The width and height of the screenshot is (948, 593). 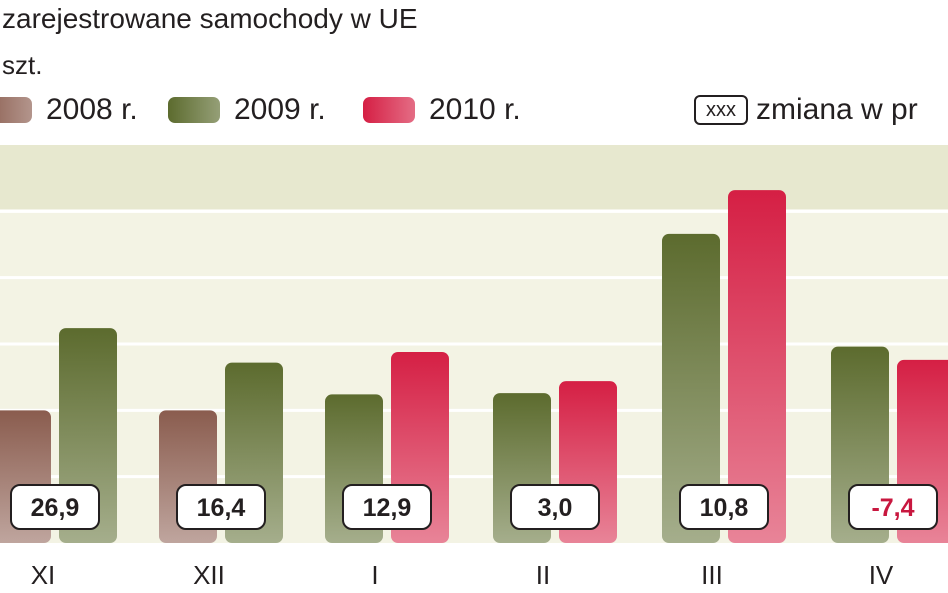 I want to click on change-label-III: 10,8, so click(x=724, y=508).